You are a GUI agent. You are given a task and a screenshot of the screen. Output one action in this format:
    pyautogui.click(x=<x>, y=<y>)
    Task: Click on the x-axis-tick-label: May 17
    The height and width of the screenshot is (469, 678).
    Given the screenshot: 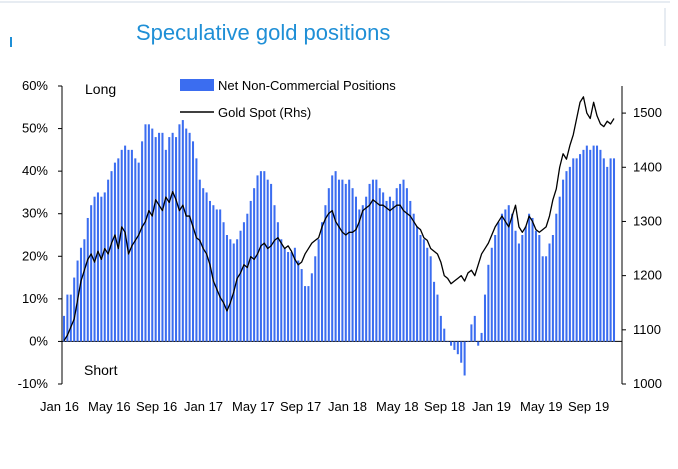 What is the action you would take?
    pyautogui.click(x=253, y=406)
    